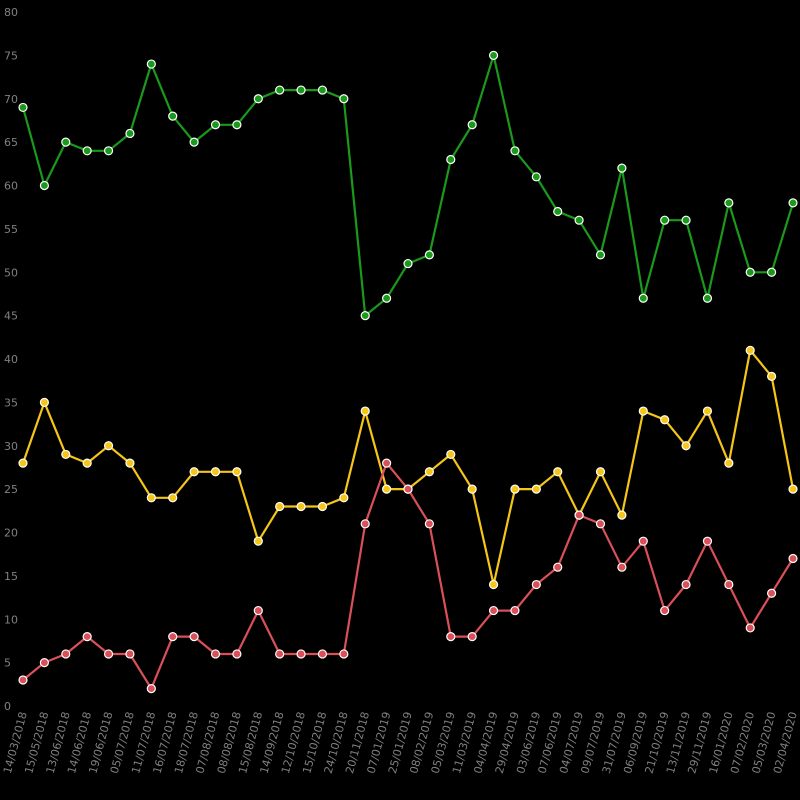 The width and height of the screenshot is (800, 800). Describe the element at coordinates (7, 706) in the screenshot. I see `y-tick-label: 0` at that location.